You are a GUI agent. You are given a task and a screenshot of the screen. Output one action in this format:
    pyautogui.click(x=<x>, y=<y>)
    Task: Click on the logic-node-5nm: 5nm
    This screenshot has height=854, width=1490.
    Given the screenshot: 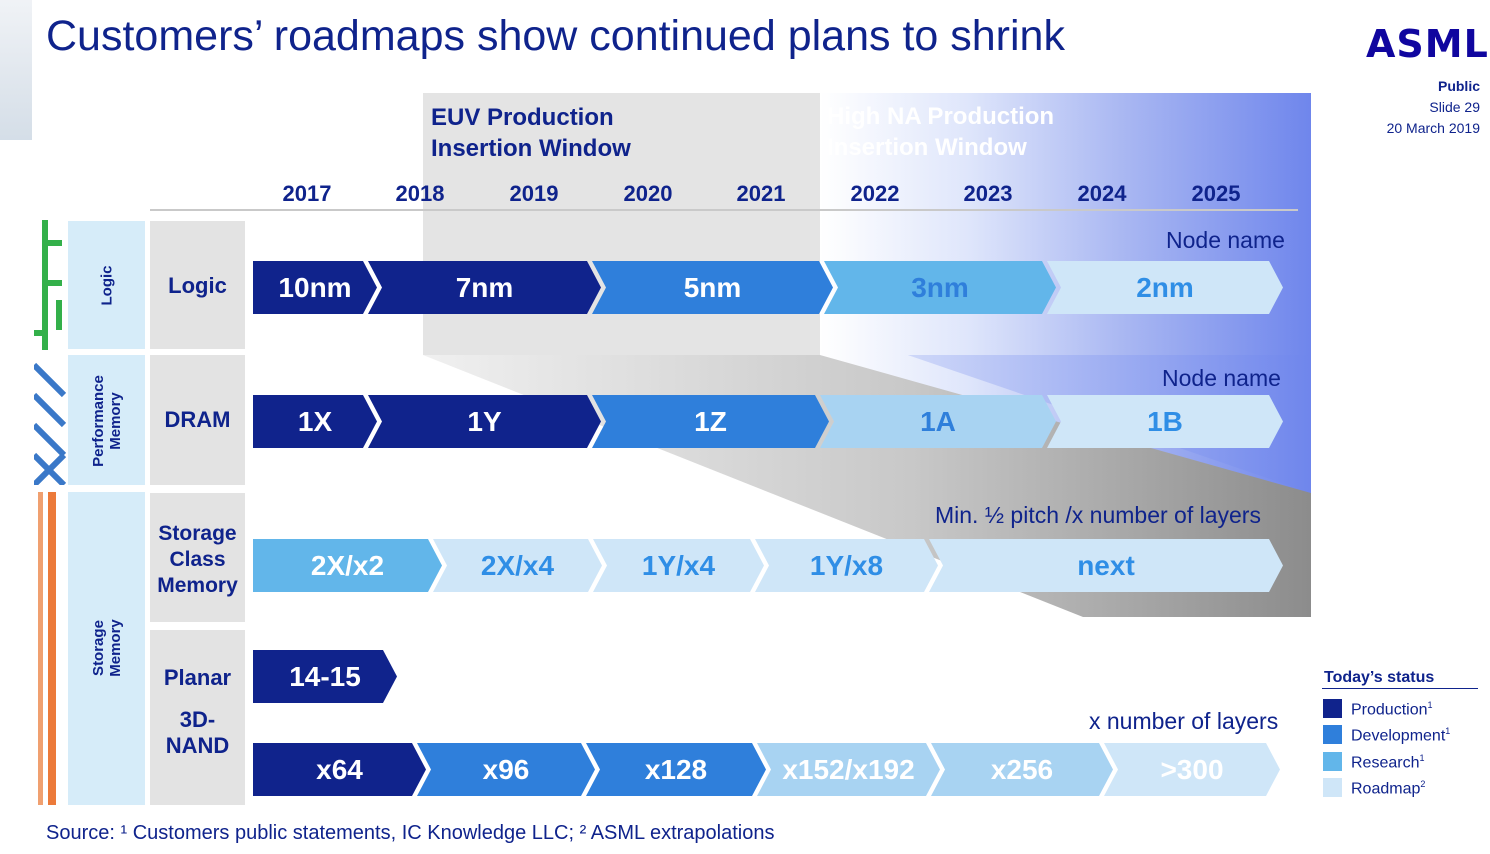 What is the action you would take?
    pyautogui.click(x=712, y=287)
    